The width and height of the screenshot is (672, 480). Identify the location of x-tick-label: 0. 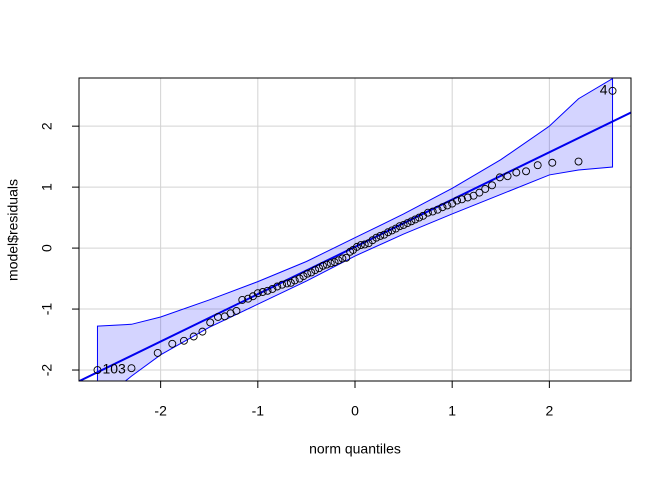
(355, 411).